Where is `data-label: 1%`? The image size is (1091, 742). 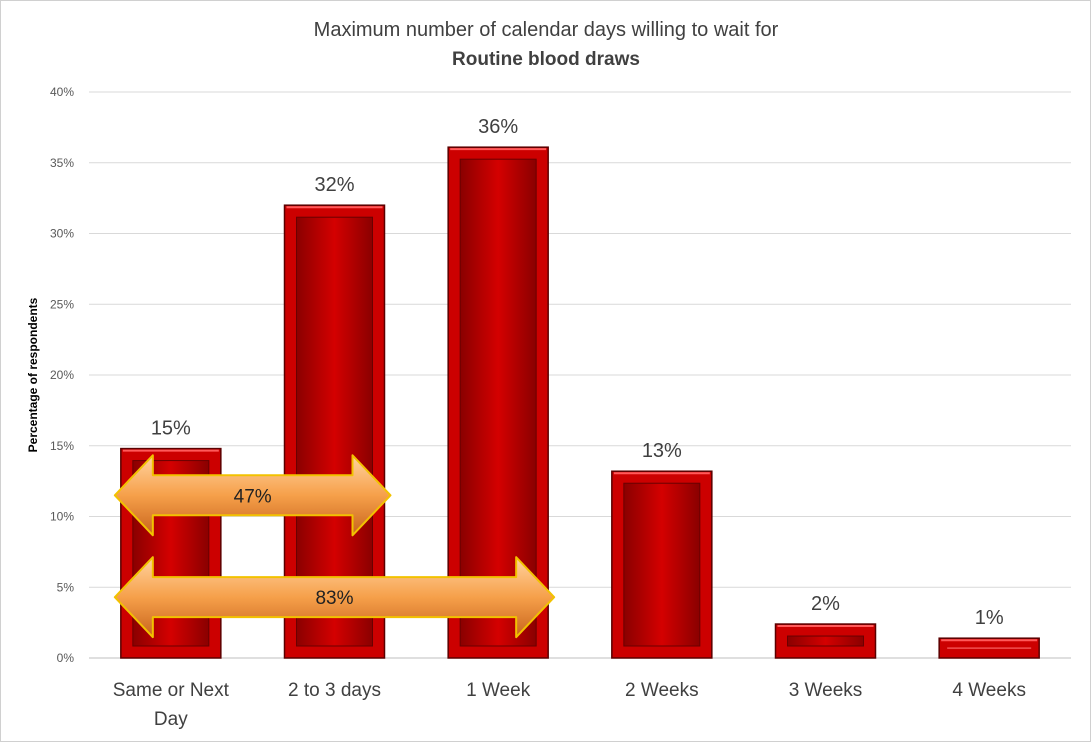 data-label: 1% is located at coordinates (989, 618).